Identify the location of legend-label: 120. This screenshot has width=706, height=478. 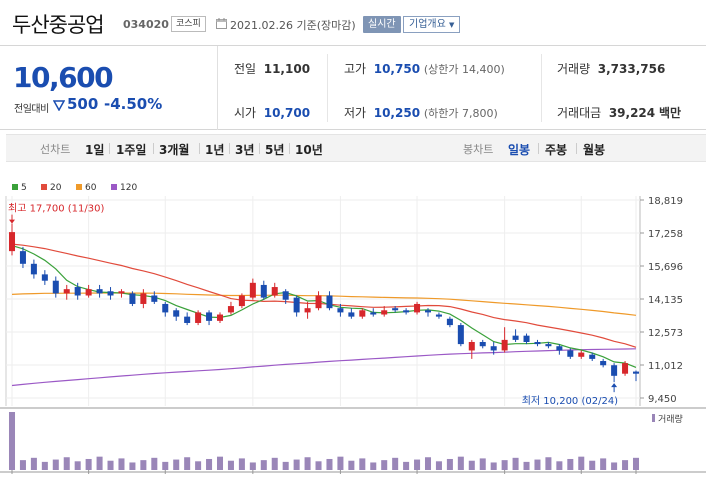
(128, 188).